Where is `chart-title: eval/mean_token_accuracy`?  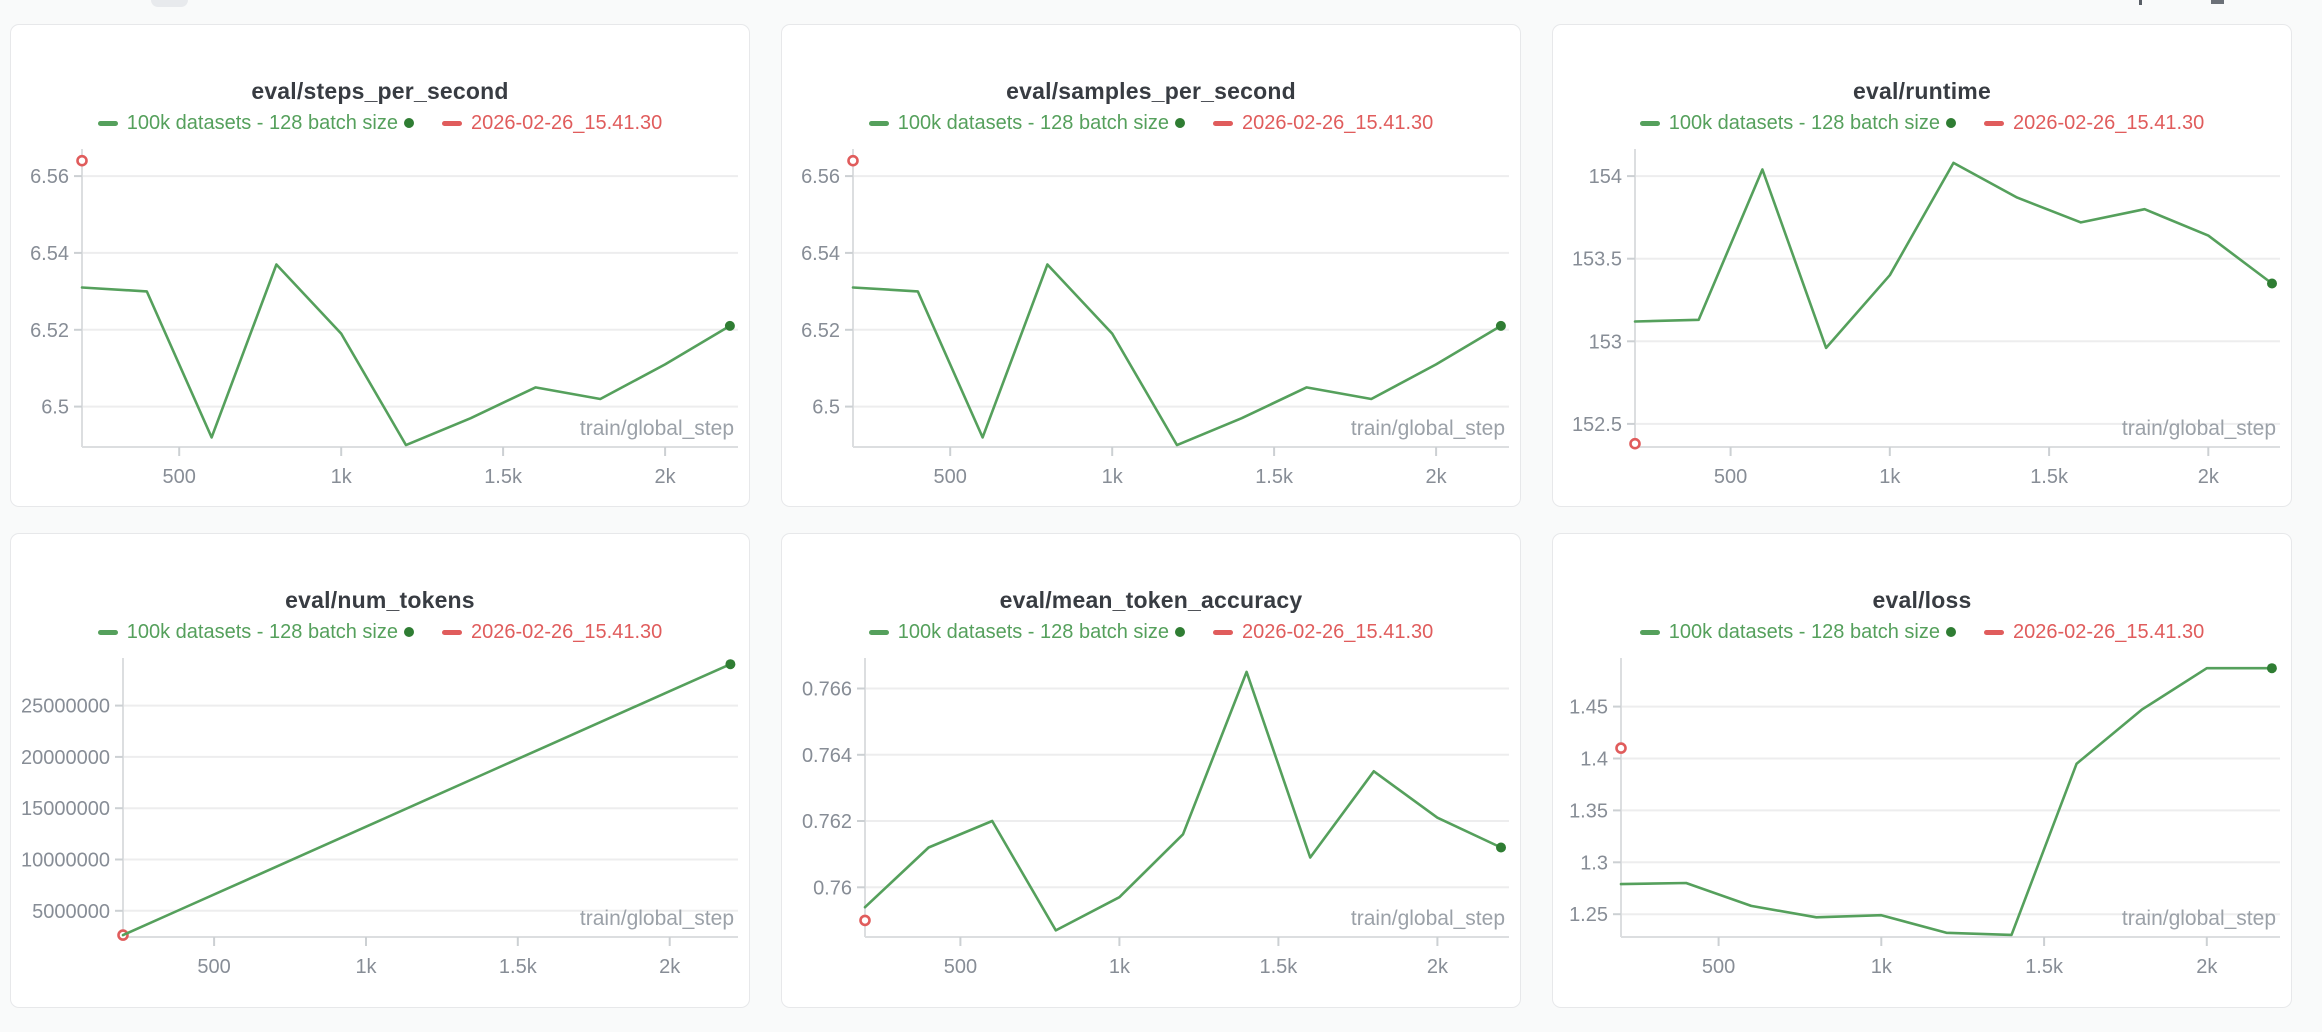 chart-title: eval/mean_token_accuracy is located at coordinates (1151, 600).